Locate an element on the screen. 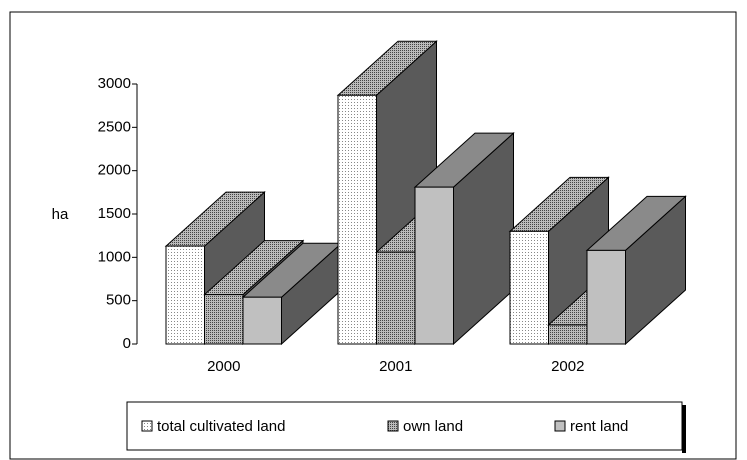 Image resolution: width=747 pixels, height=460 pixels. y-tick-label: 2500 is located at coordinates (114, 126).